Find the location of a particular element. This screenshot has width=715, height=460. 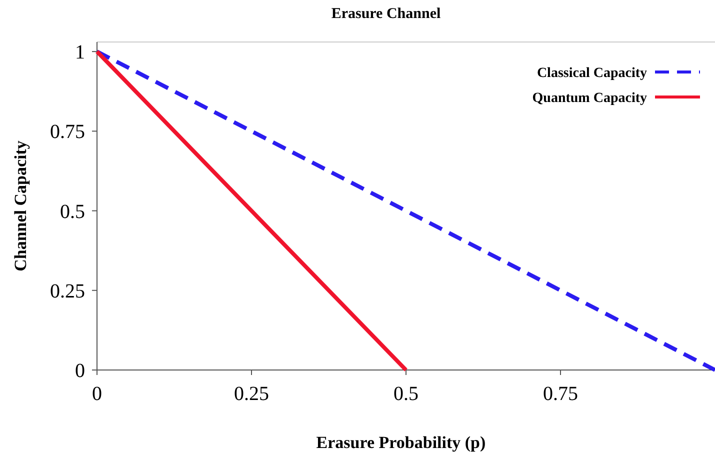

x-tick-label: 0.75 is located at coordinates (560, 394).